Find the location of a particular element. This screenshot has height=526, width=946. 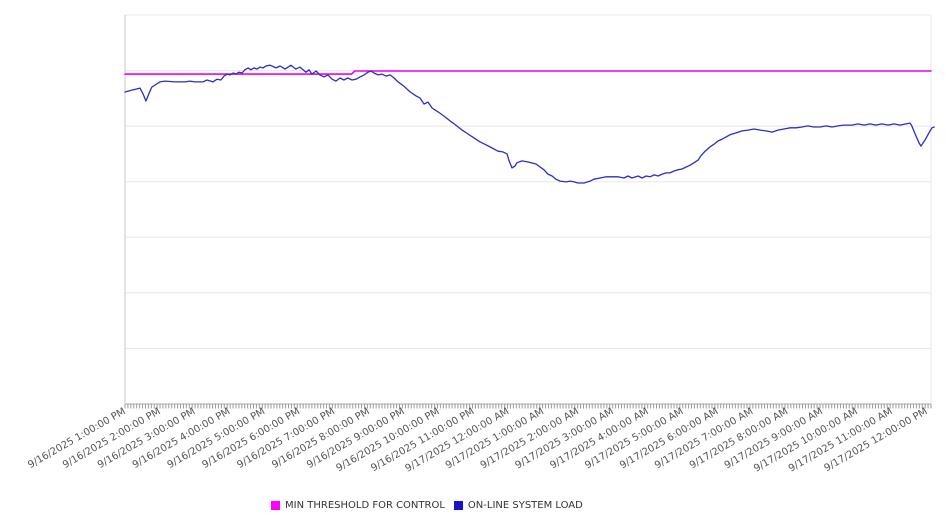

legend-item-online-system-load: ON-LINE SYSTEM LOAD is located at coordinates (518, 505).